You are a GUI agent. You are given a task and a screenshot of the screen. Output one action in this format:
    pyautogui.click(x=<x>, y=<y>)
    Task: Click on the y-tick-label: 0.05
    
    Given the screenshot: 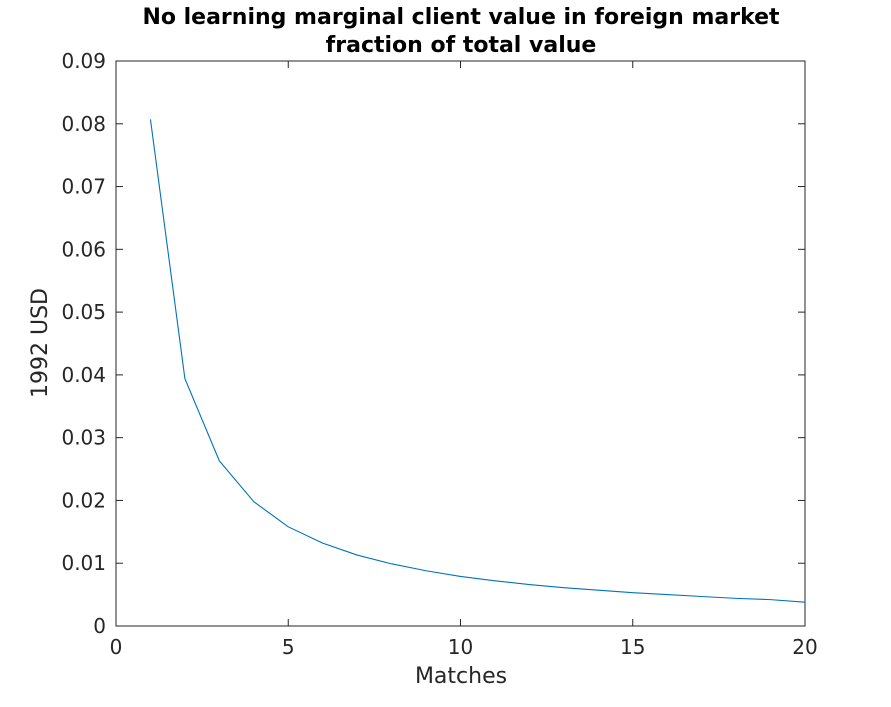 What is the action you would take?
    pyautogui.click(x=83, y=312)
    